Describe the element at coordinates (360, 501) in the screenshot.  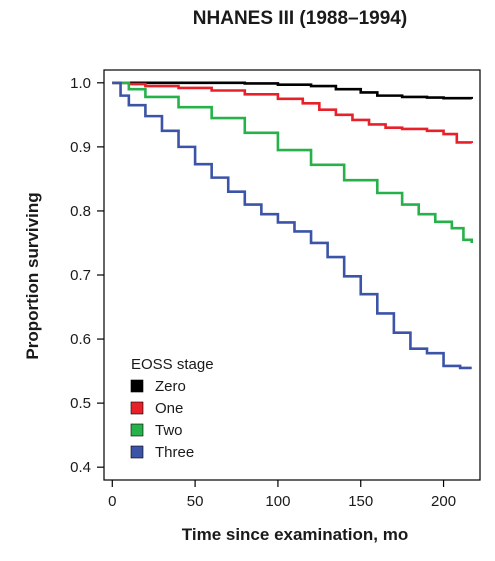
I see `x-tick-label: 150` at that location.